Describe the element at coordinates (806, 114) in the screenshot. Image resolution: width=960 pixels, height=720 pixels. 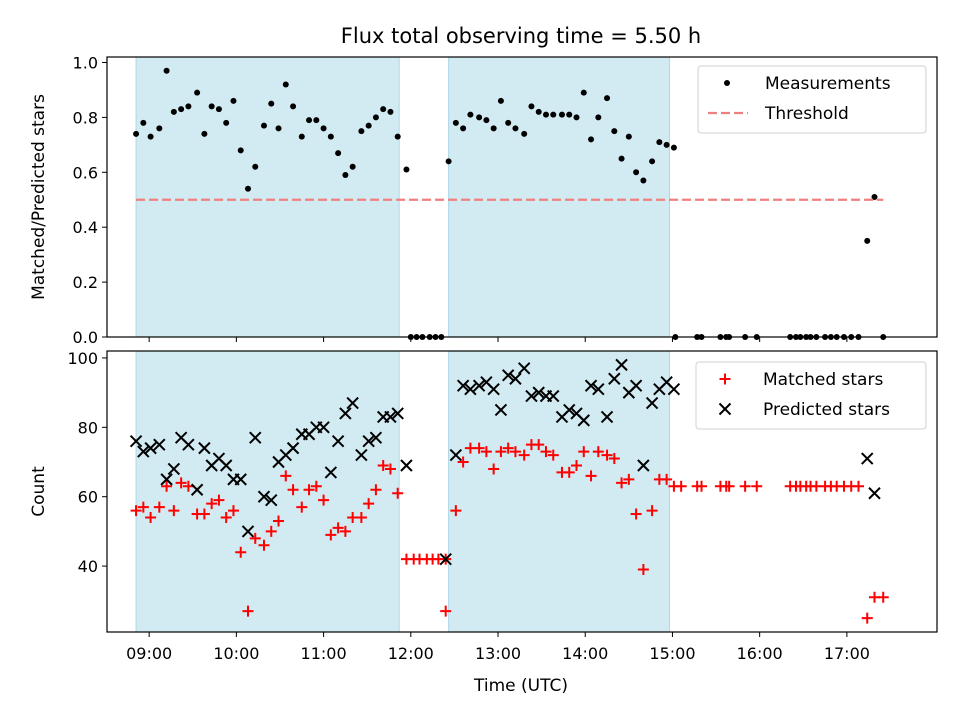
I see `legend-label-threshold: Threshold` at that location.